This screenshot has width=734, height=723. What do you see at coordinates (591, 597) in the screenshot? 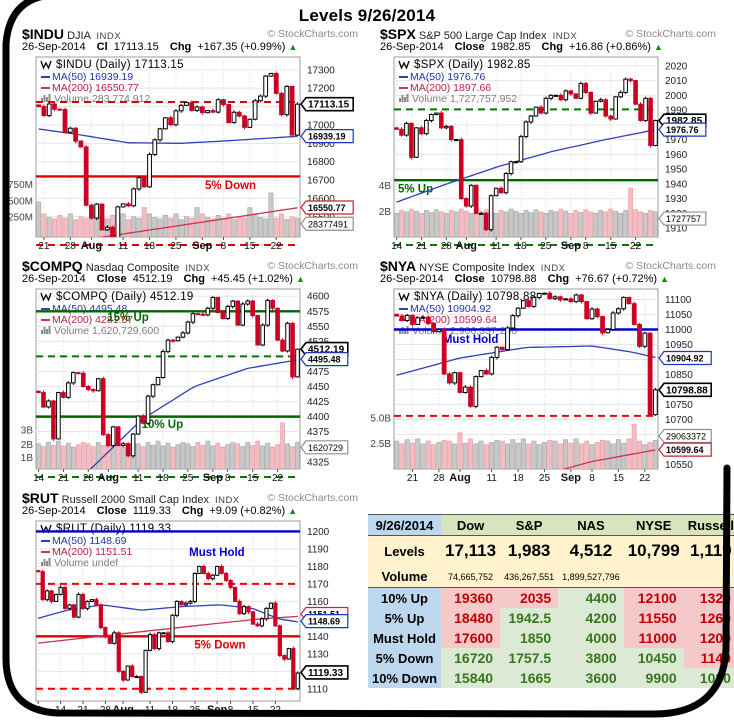
I see `table-cell: 4400` at bounding box center [591, 597].